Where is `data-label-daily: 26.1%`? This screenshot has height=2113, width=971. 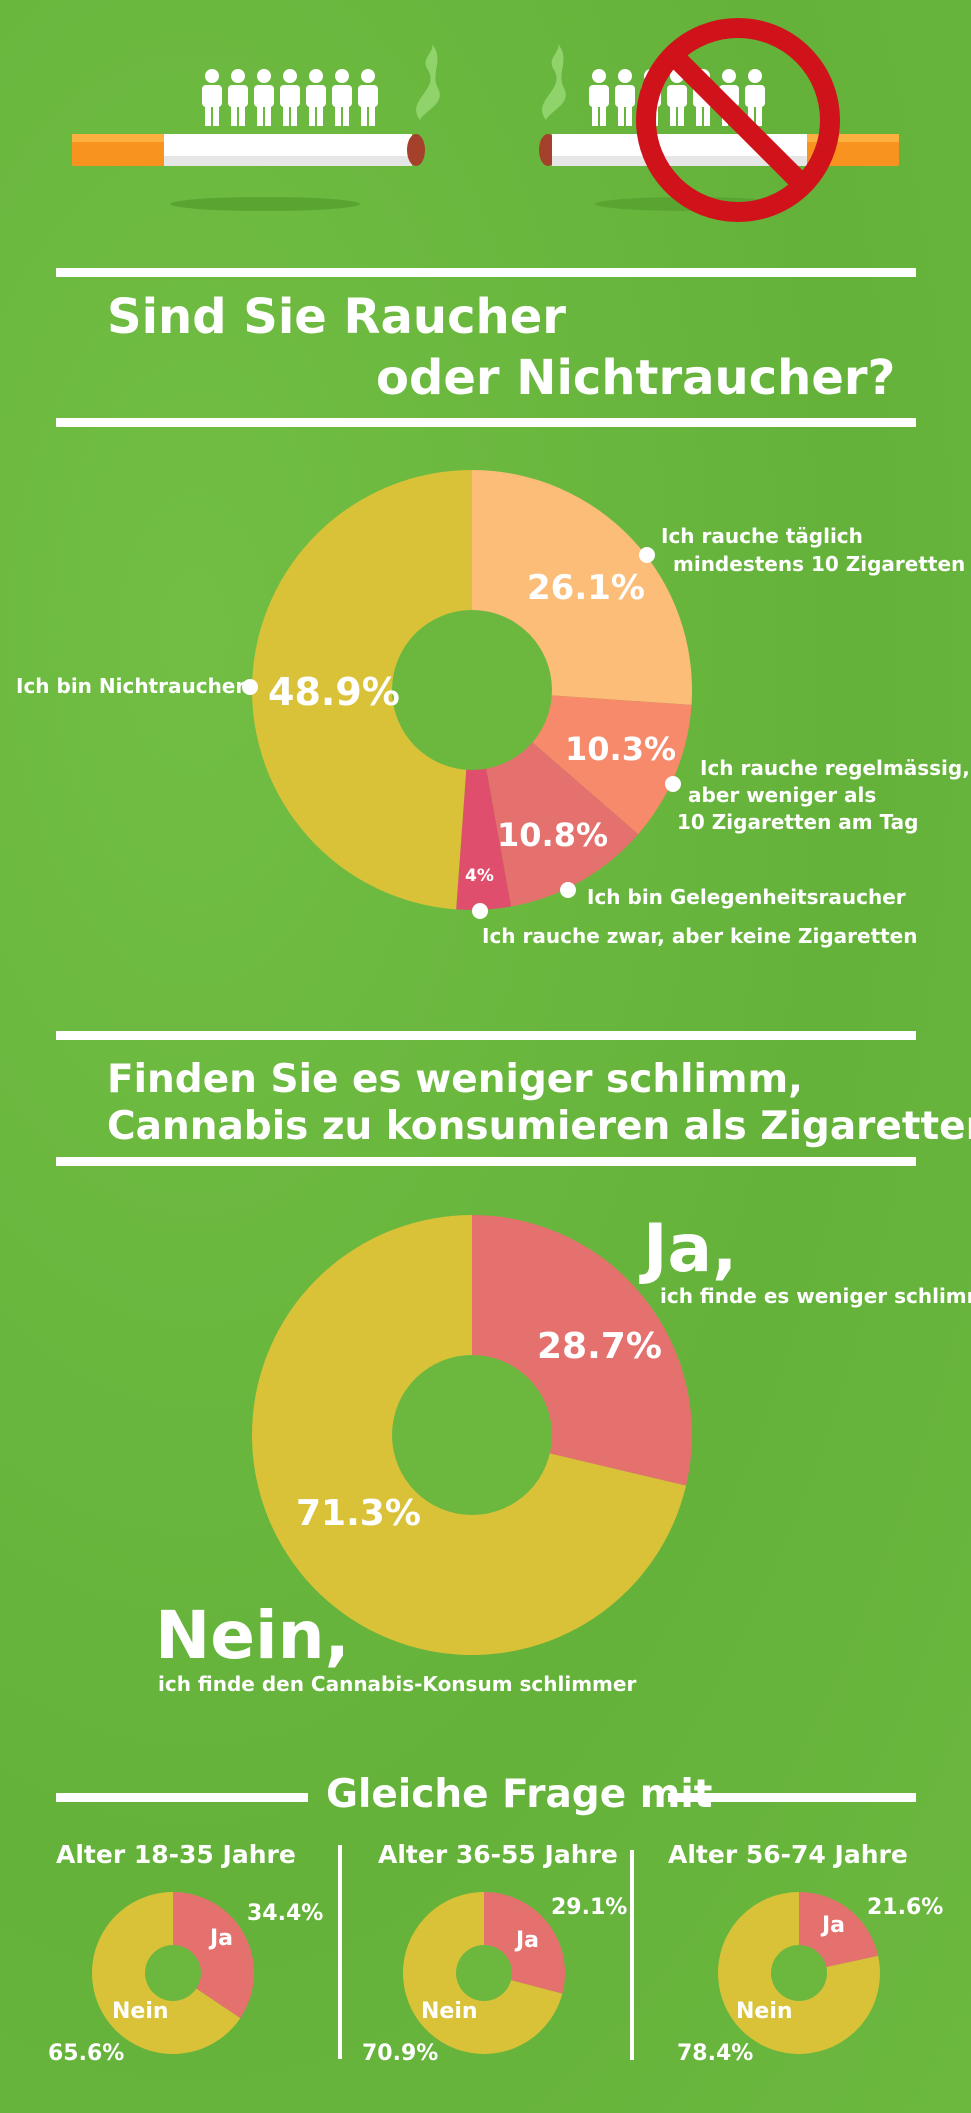
data-label-daily: 26.1% is located at coordinates (586, 588).